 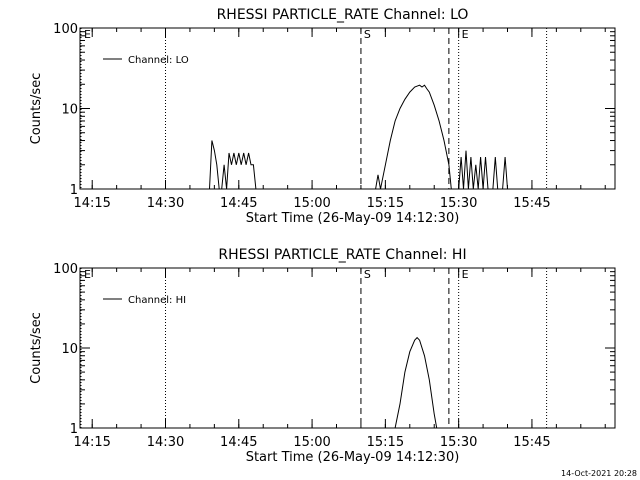 I want to click on footer-timestamp: 14-Oct-2021 20:28, so click(x=599, y=473).